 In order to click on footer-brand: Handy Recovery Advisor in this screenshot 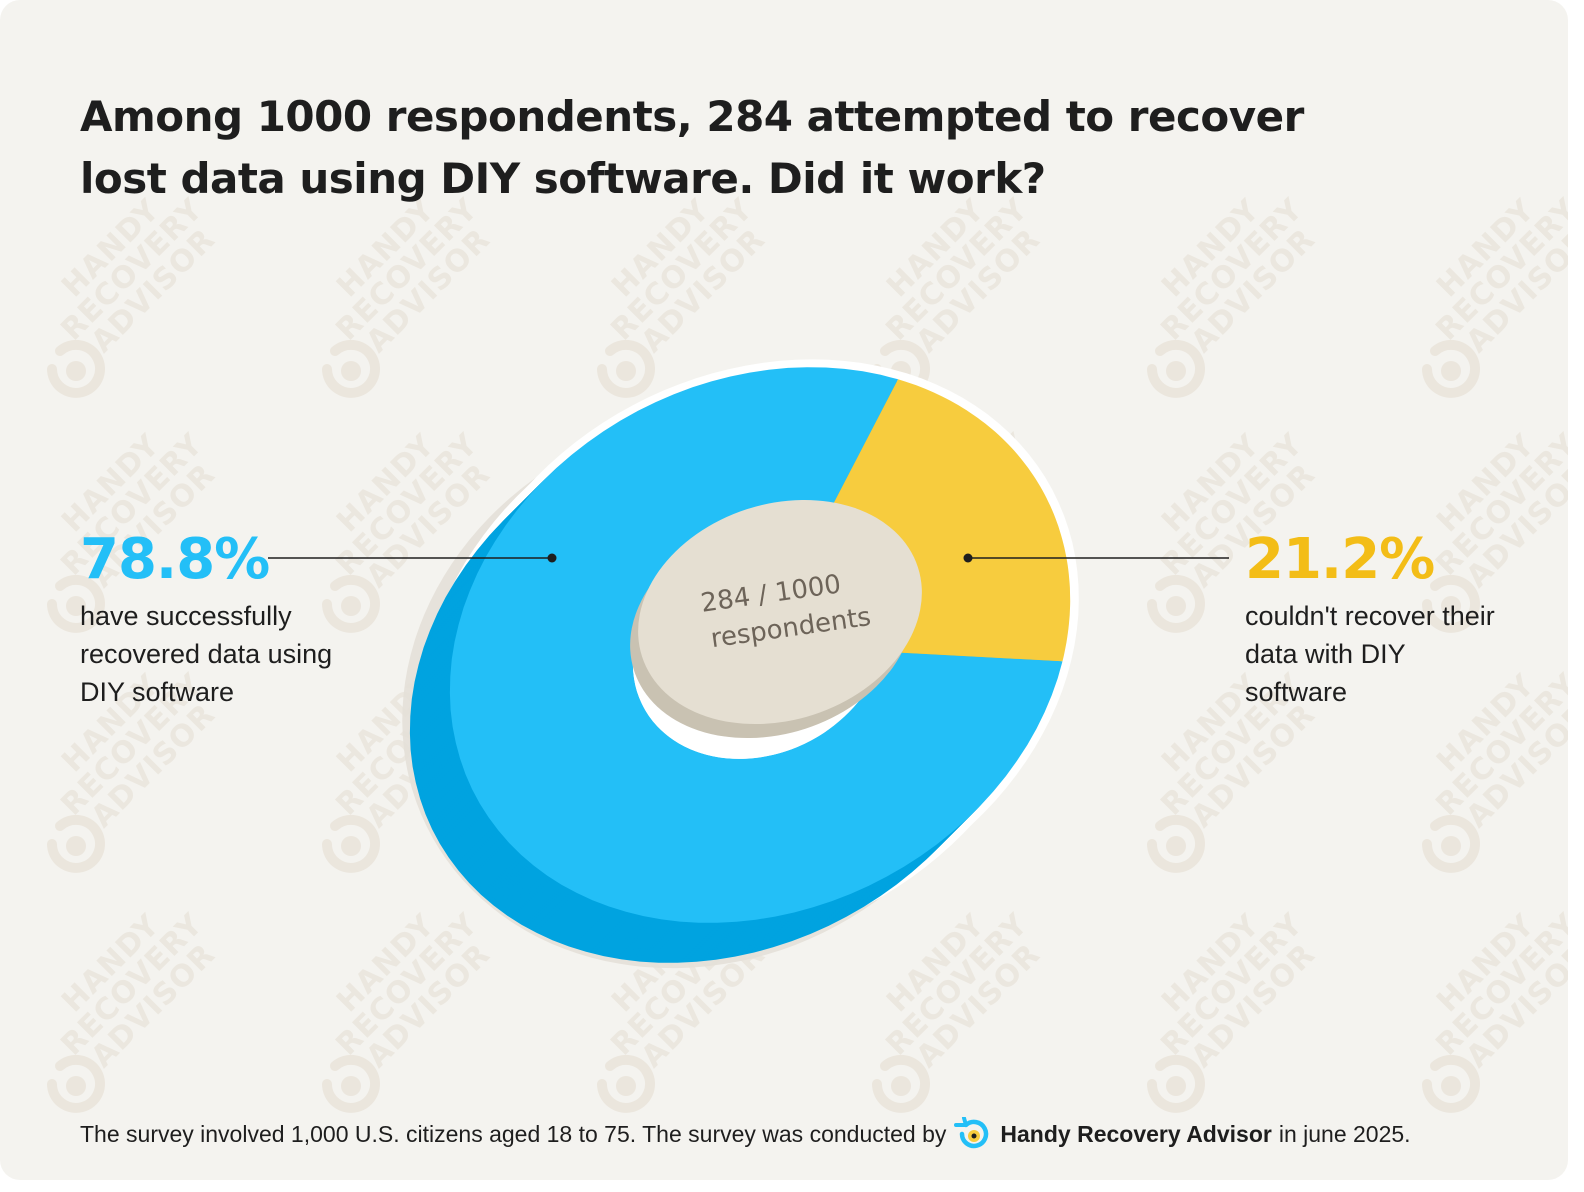, I will do `click(1136, 1134)`.